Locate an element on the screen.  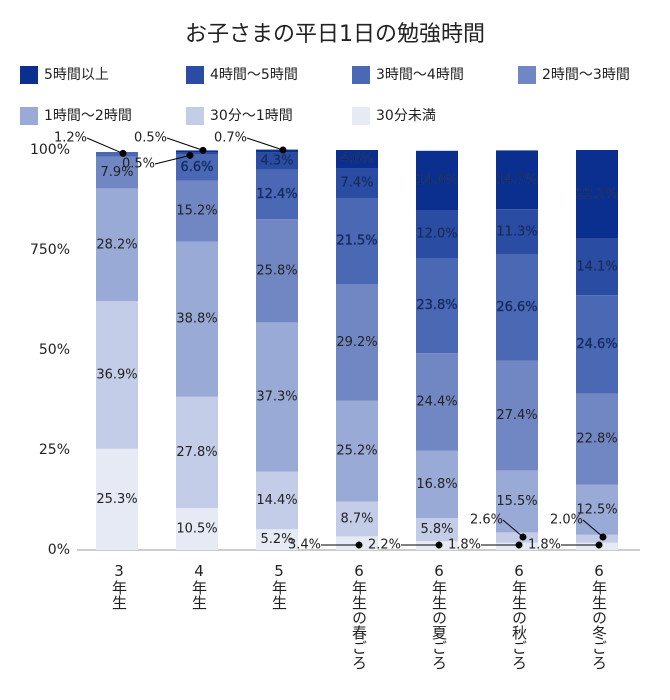
value-label: 3.4% is located at coordinates (304, 545).